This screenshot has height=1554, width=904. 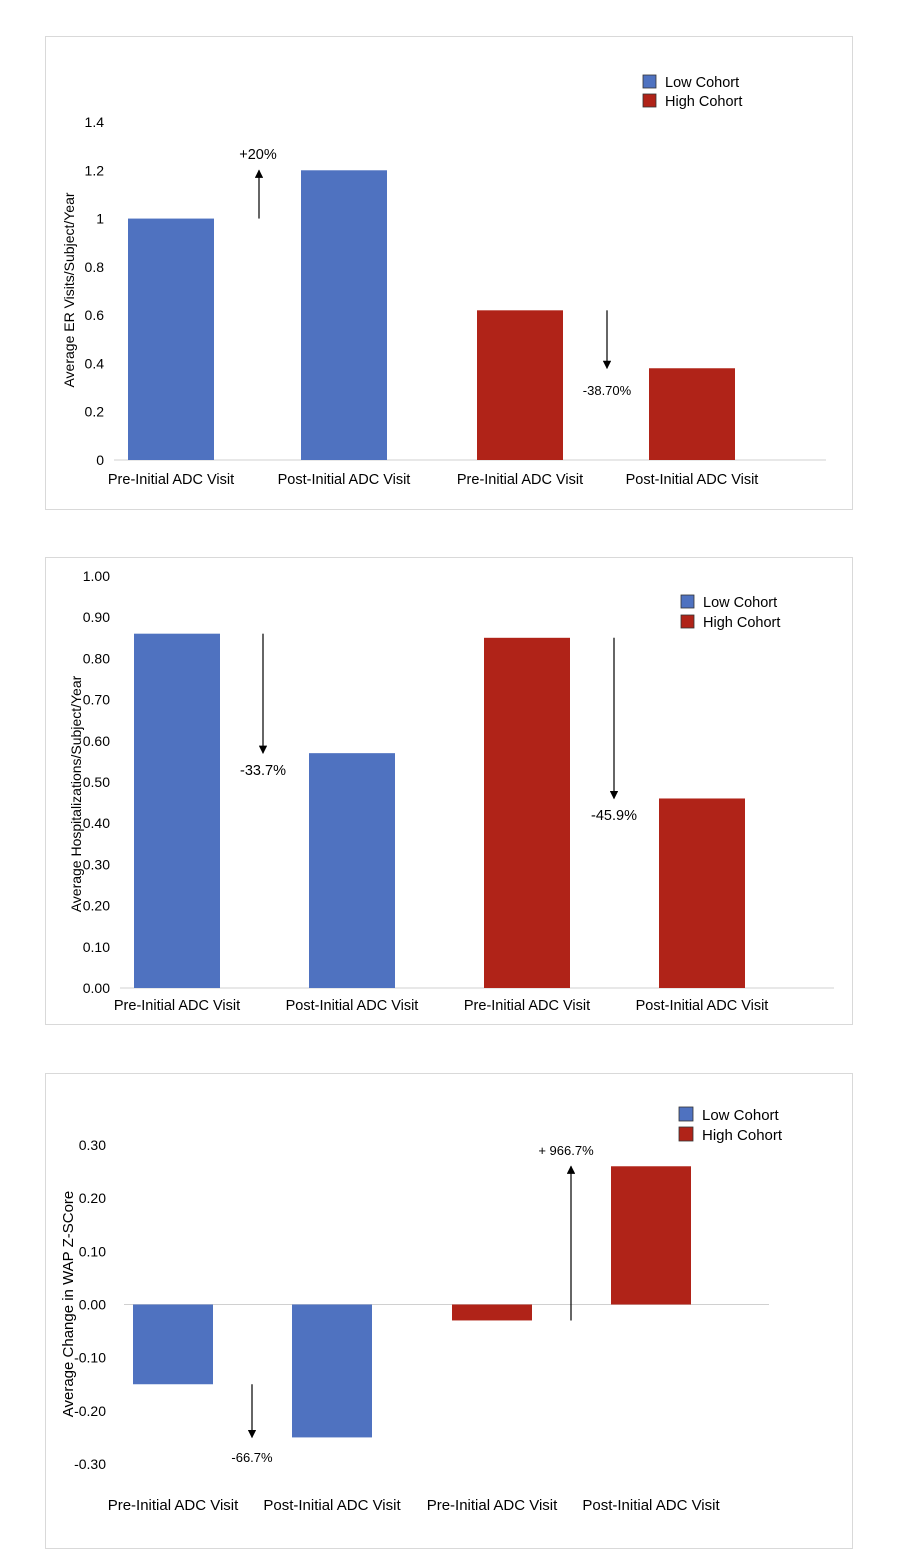 I want to click on y-tick-label: 1.4, so click(x=95, y=122).